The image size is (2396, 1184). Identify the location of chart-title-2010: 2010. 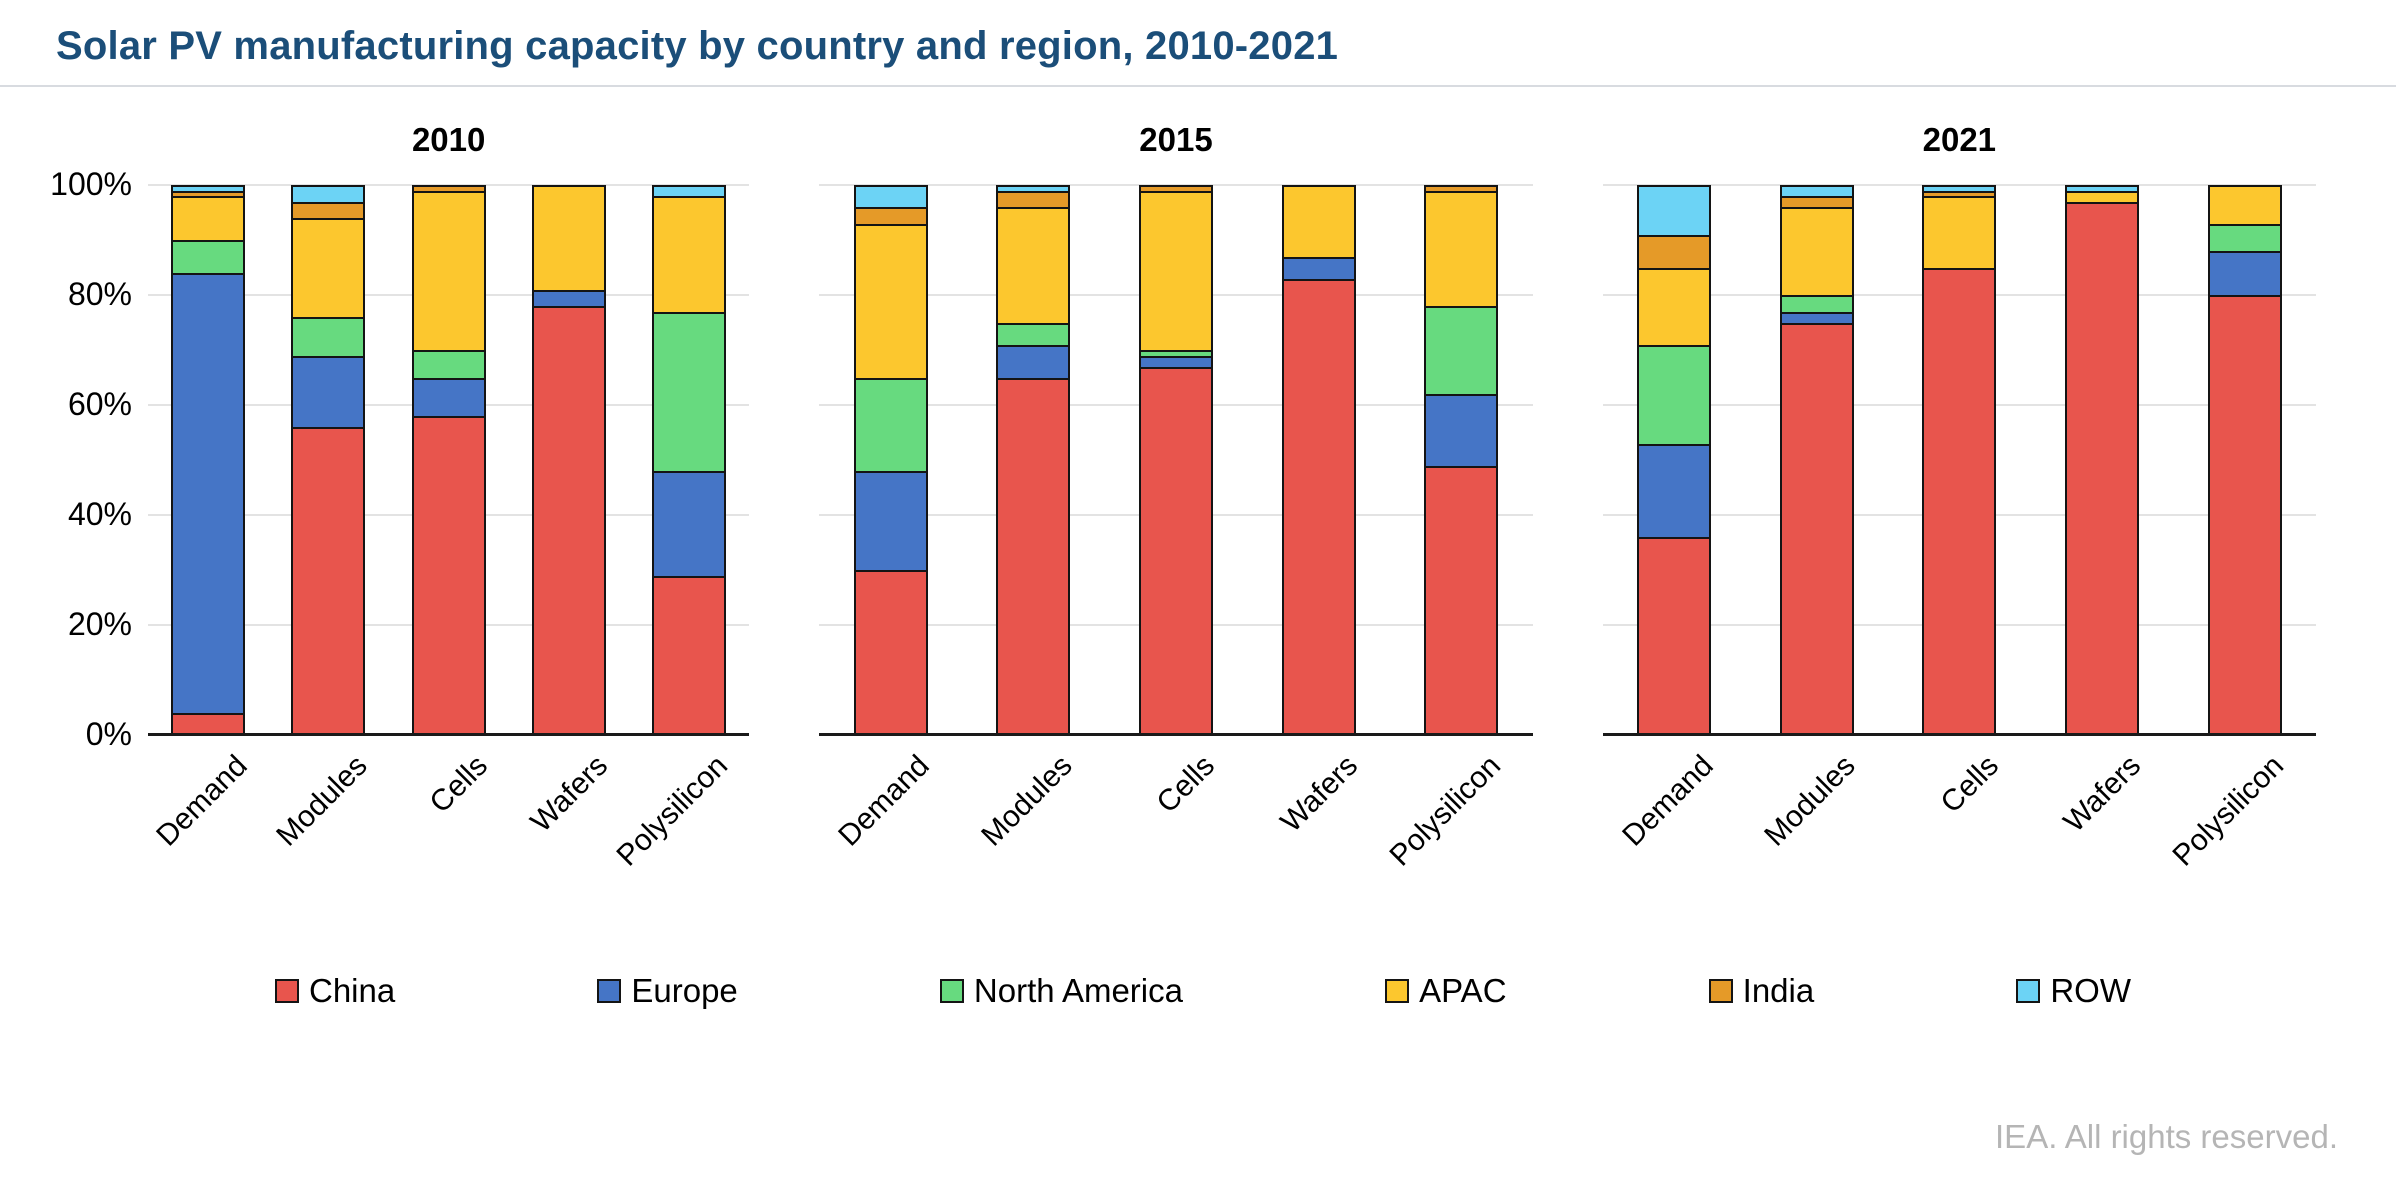
(448, 139).